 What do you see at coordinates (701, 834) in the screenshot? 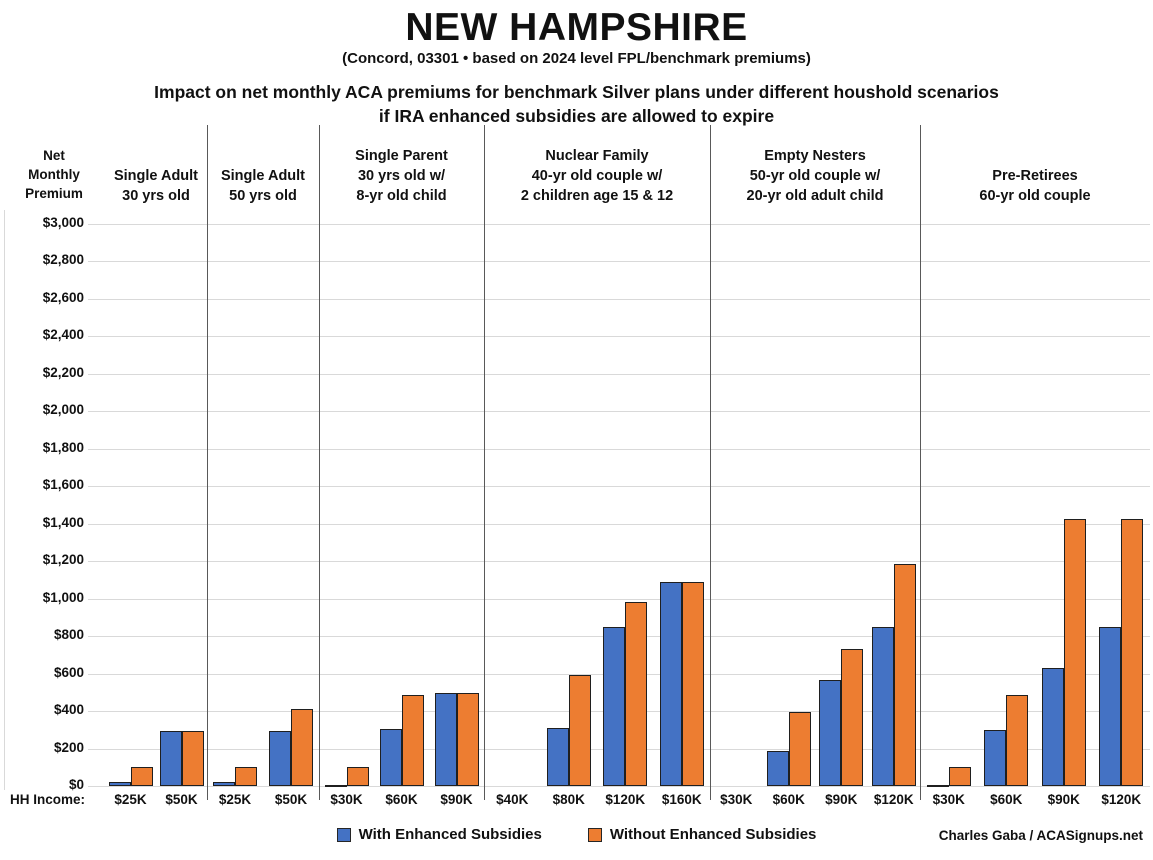
I see `legend-item-without-subsidies: Without Enhanced Subsidies` at bounding box center [701, 834].